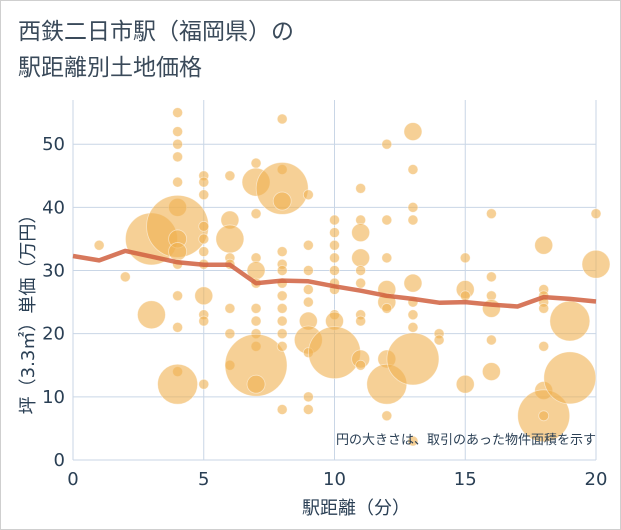  Describe the element at coordinates (59, 460) in the screenshot. I see `y-tick-label-0: 0` at that location.